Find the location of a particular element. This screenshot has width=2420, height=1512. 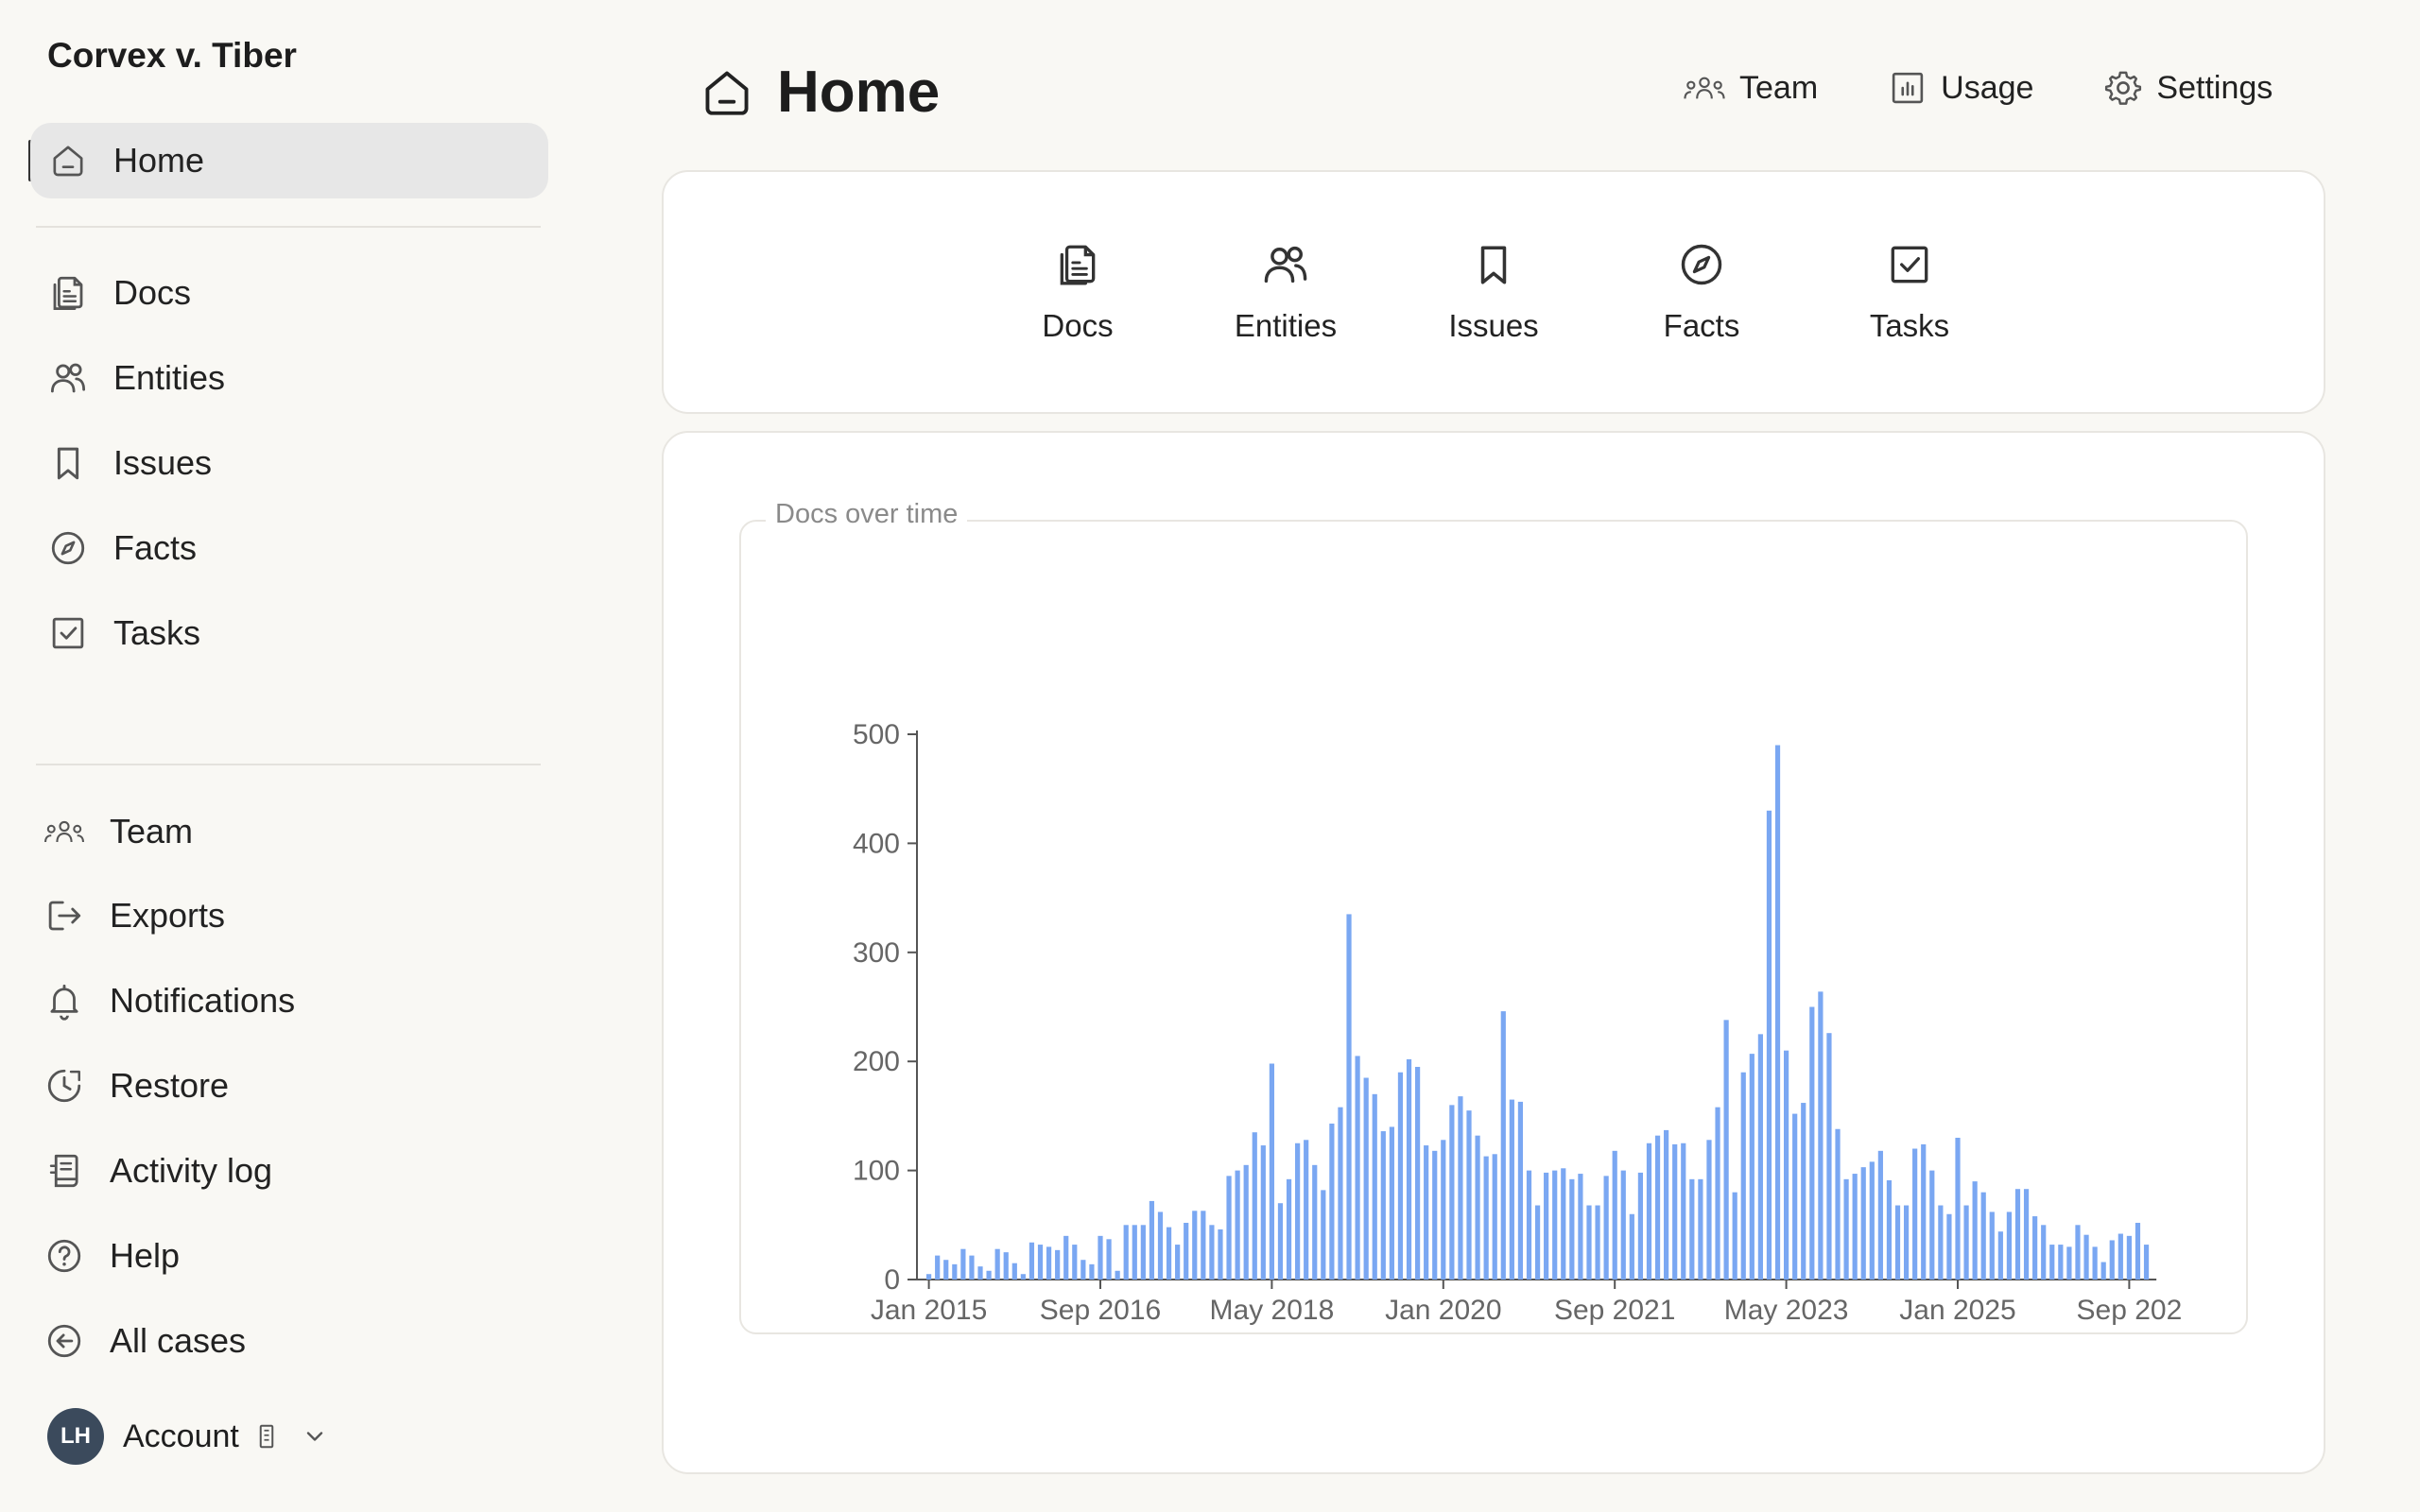

sidebar-item-help: Help is located at coordinates (289, 1256).